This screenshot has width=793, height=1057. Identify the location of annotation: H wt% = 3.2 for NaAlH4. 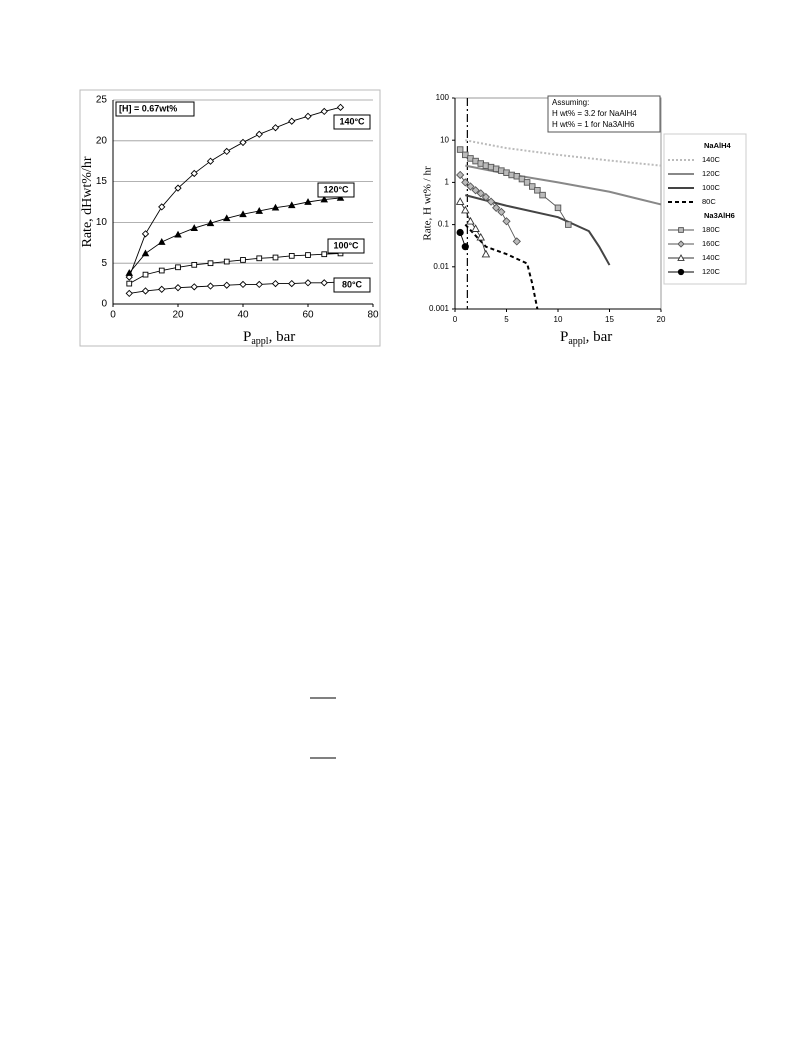
(594, 113).